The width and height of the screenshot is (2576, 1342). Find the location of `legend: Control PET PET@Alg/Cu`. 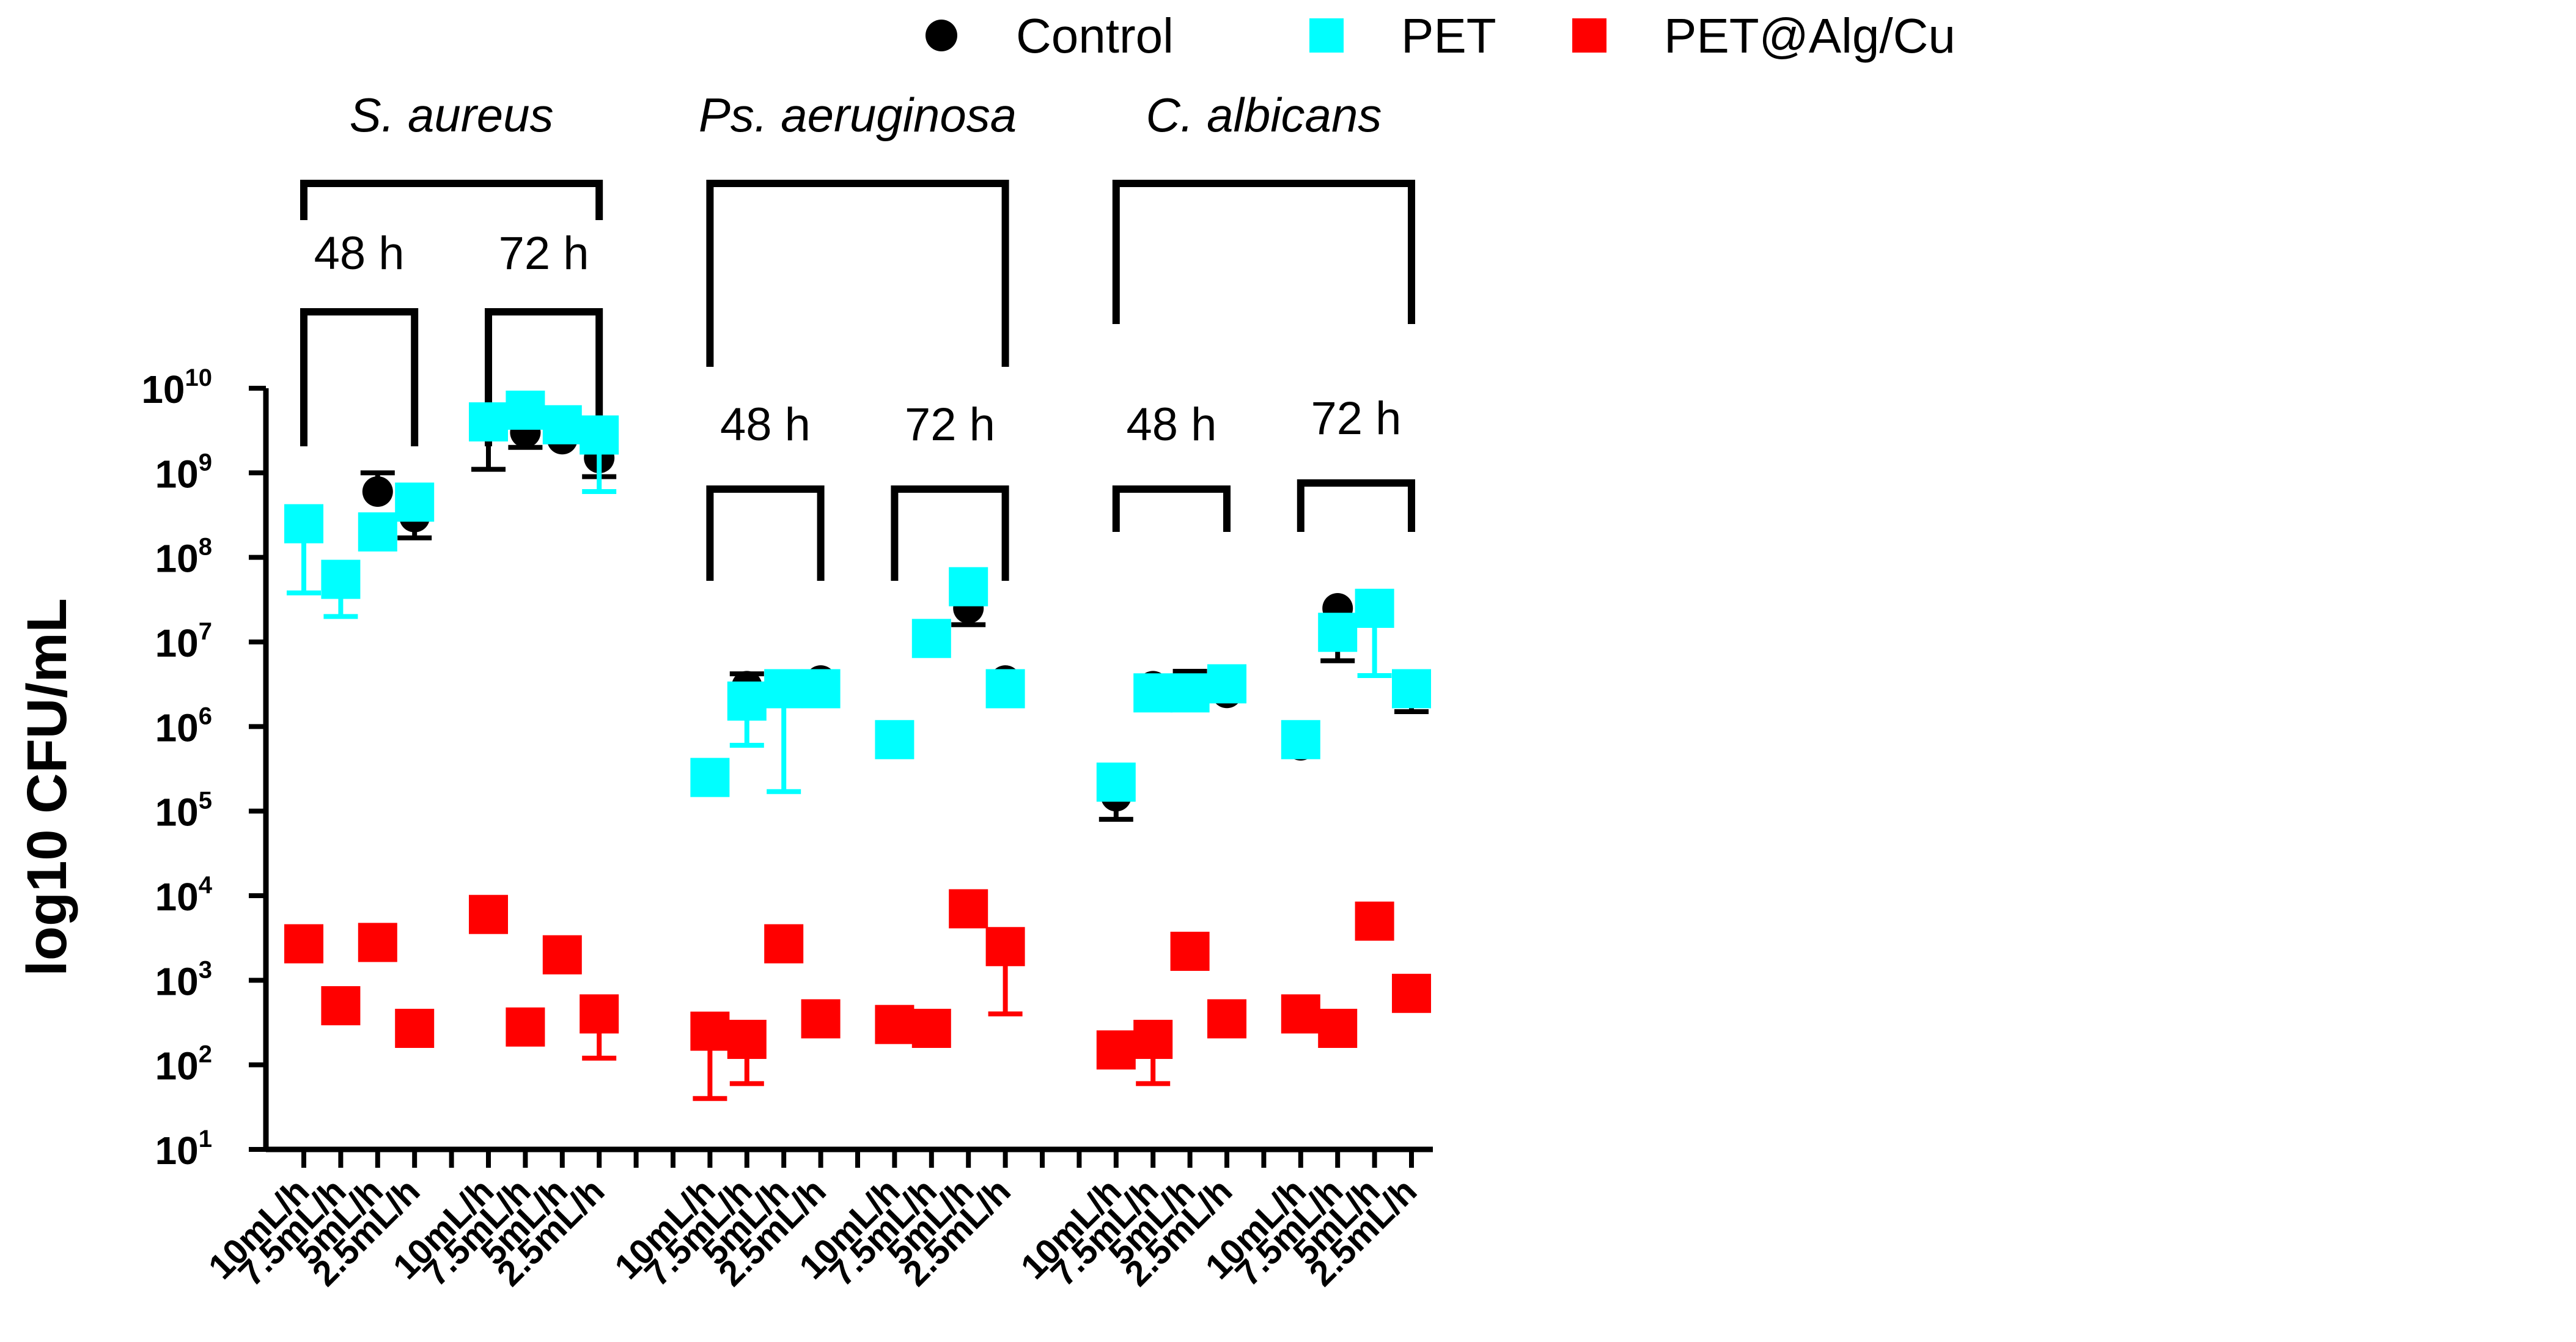

legend: Control PET PET@Alg/Cu is located at coordinates (1441, 36).